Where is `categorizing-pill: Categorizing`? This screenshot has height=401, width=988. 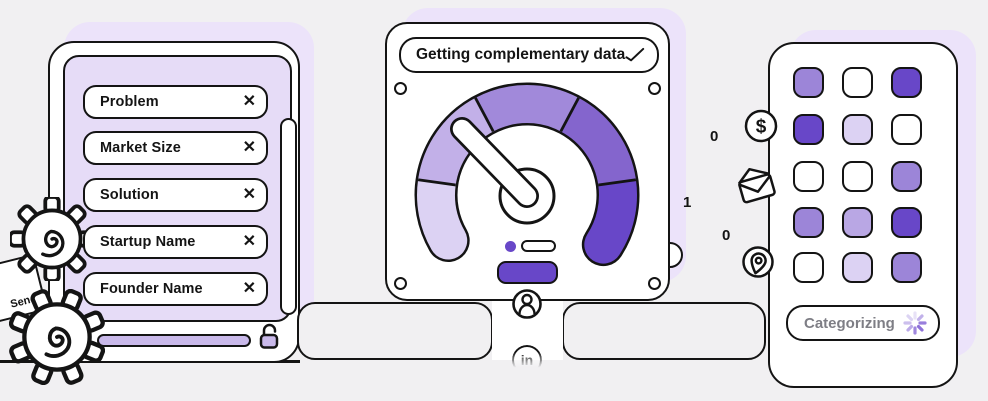
categorizing-pill: Categorizing is located at coordinates (863, 323).